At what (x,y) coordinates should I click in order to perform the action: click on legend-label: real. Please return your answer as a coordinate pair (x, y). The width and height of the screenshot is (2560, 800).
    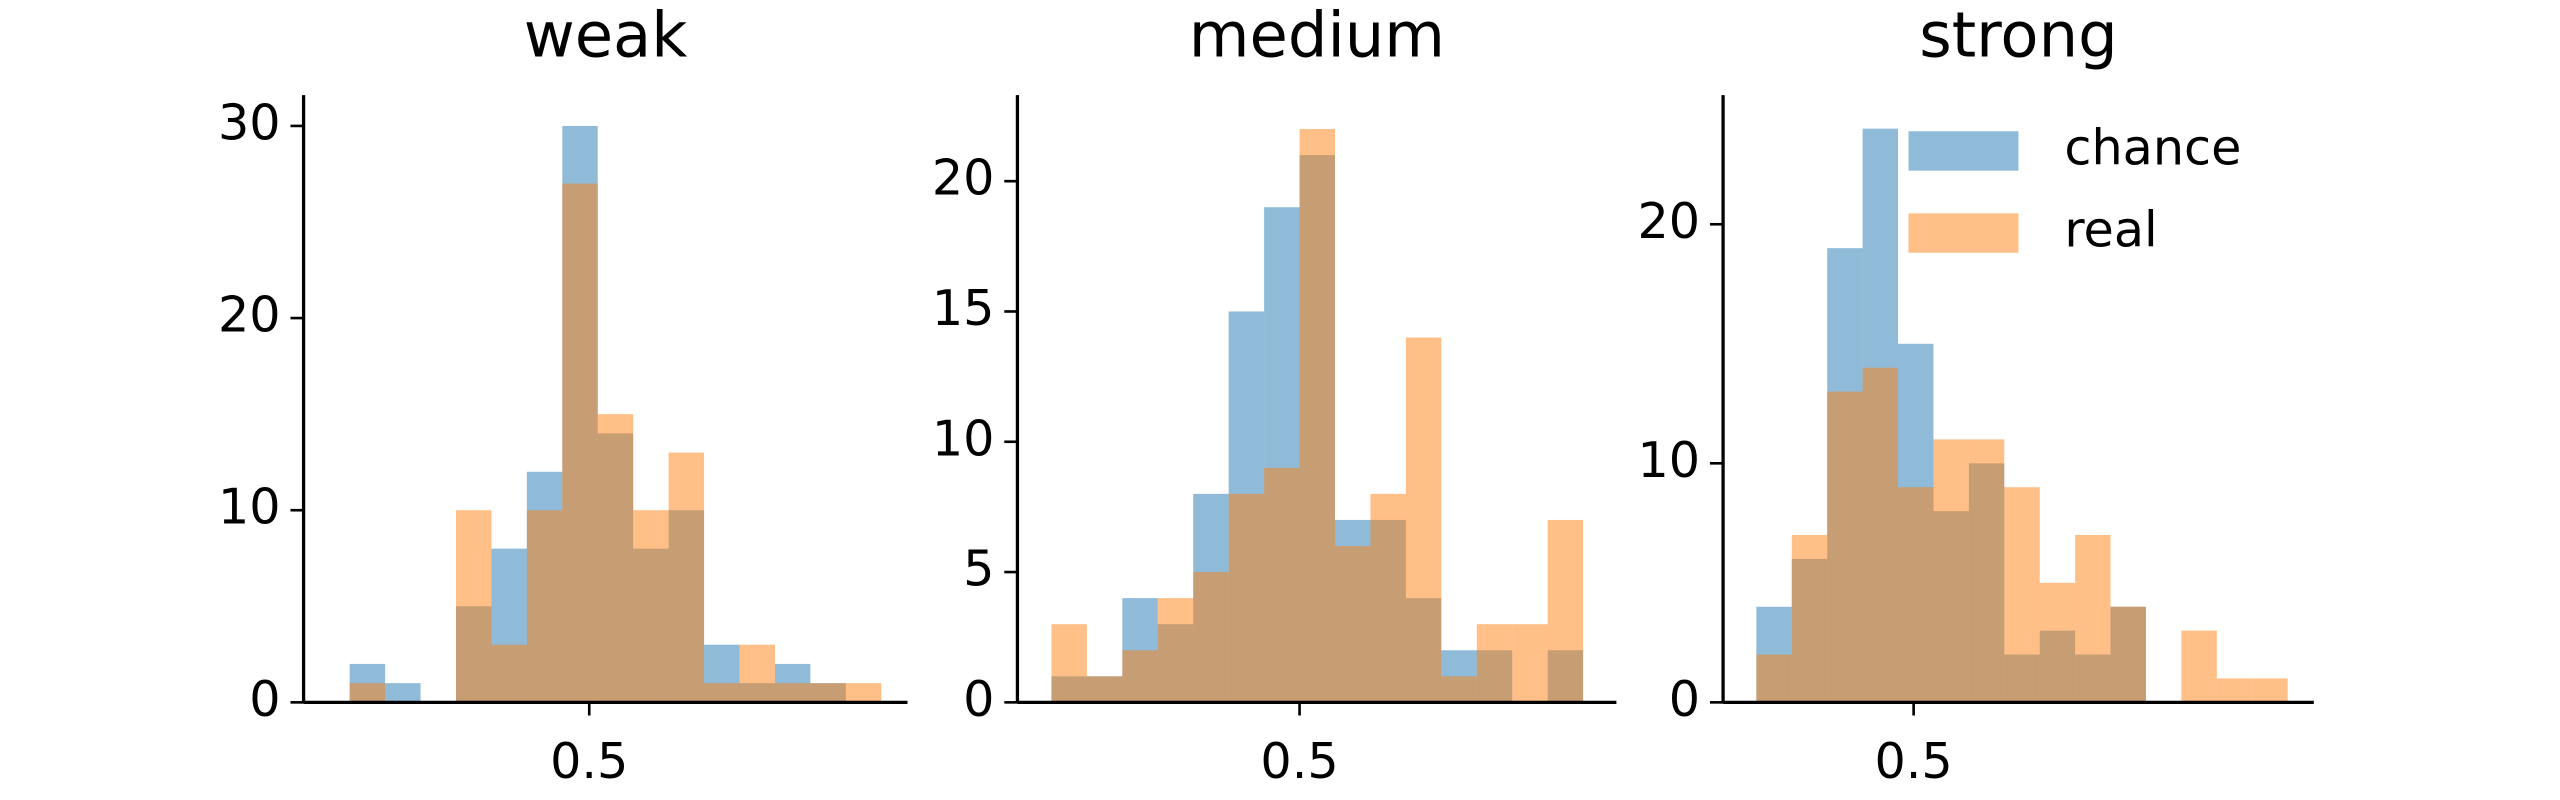
    Looking at the image, I should click on (2110, 230).